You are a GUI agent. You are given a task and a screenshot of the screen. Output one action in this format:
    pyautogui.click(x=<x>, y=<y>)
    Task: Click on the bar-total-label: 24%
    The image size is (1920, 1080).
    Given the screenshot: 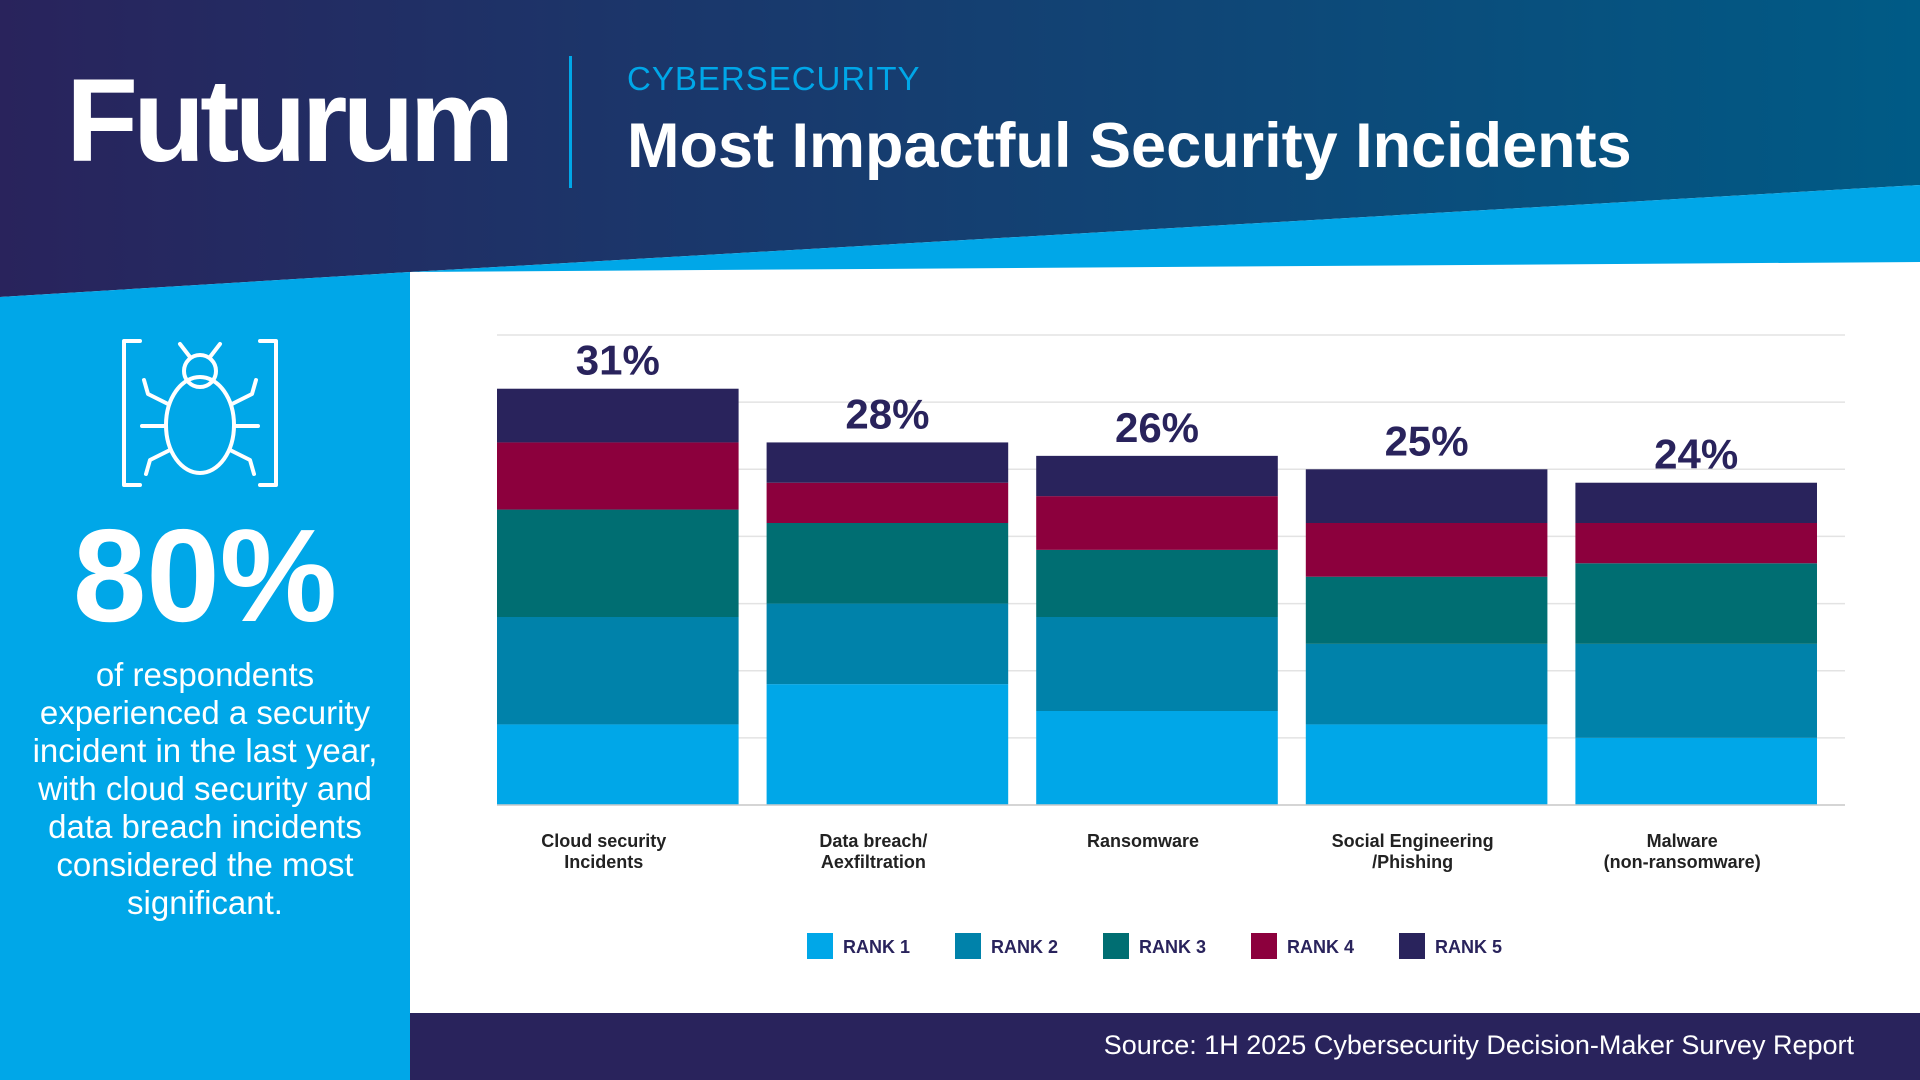 What is the action you would take?
    pyautogui.click(x=1696, y=454)
    